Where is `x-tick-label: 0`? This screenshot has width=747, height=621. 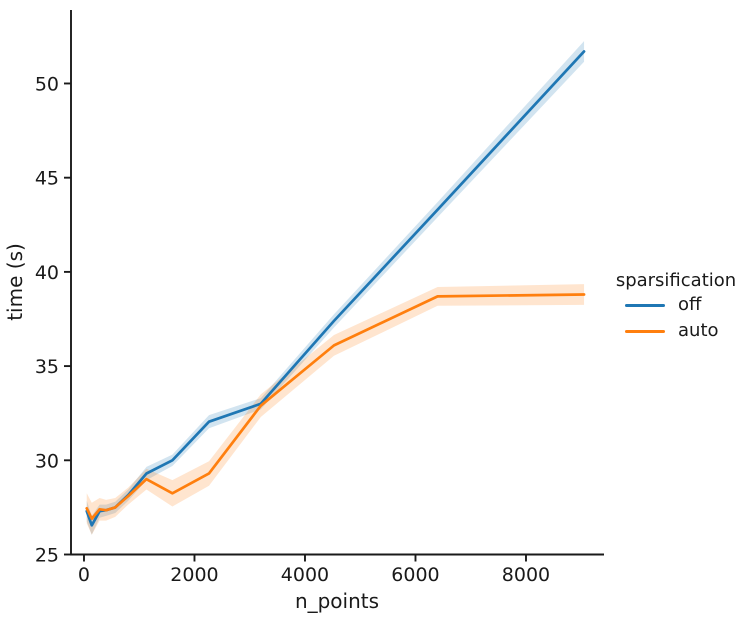 x-tick-label: 0 is located at coordinates (84, 575).